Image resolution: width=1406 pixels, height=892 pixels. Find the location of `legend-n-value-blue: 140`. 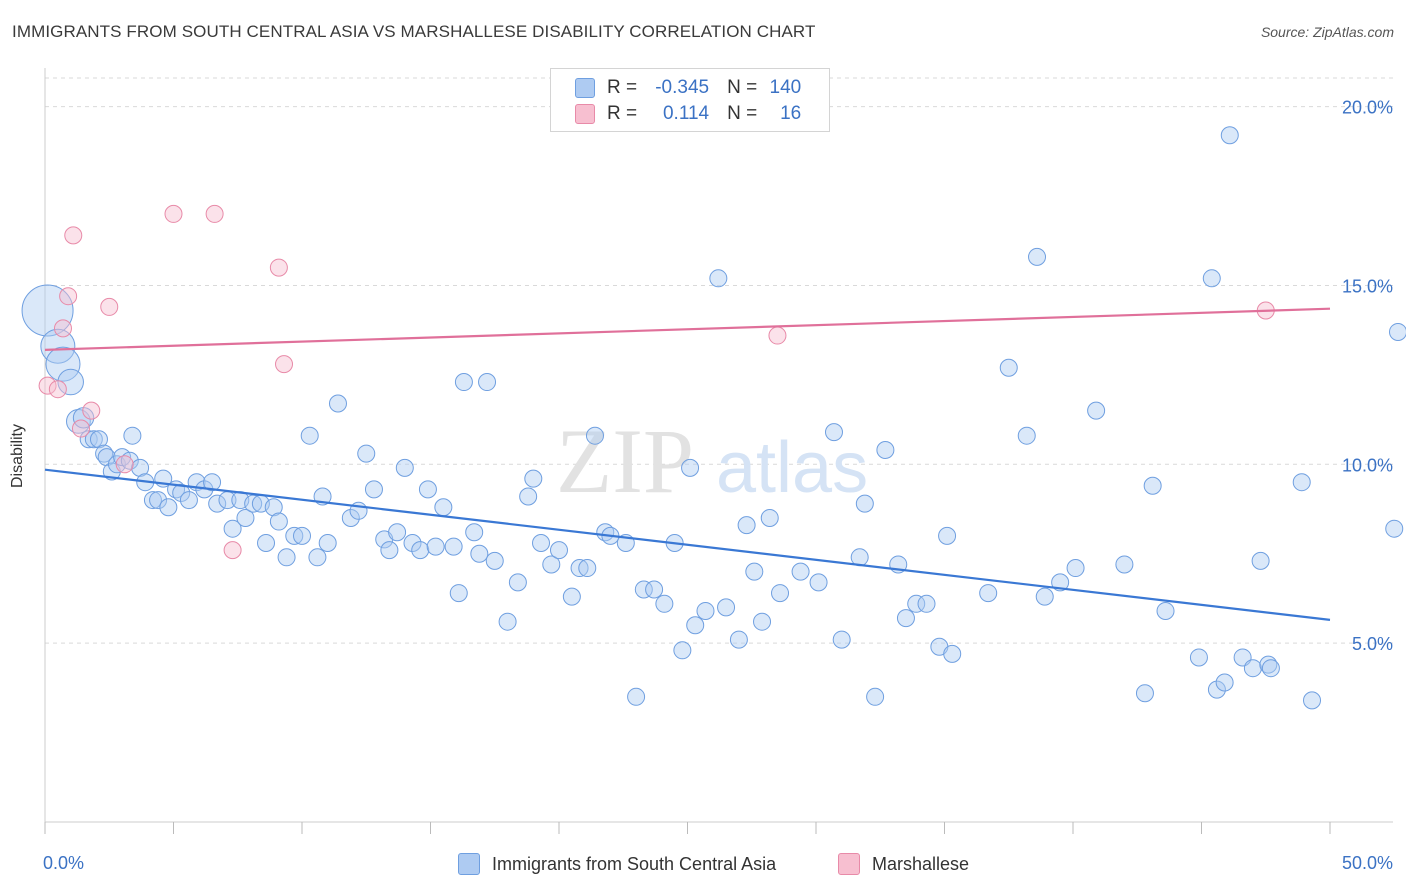

legend-n-value-blue: 140 is located at coordinates (785, 87).